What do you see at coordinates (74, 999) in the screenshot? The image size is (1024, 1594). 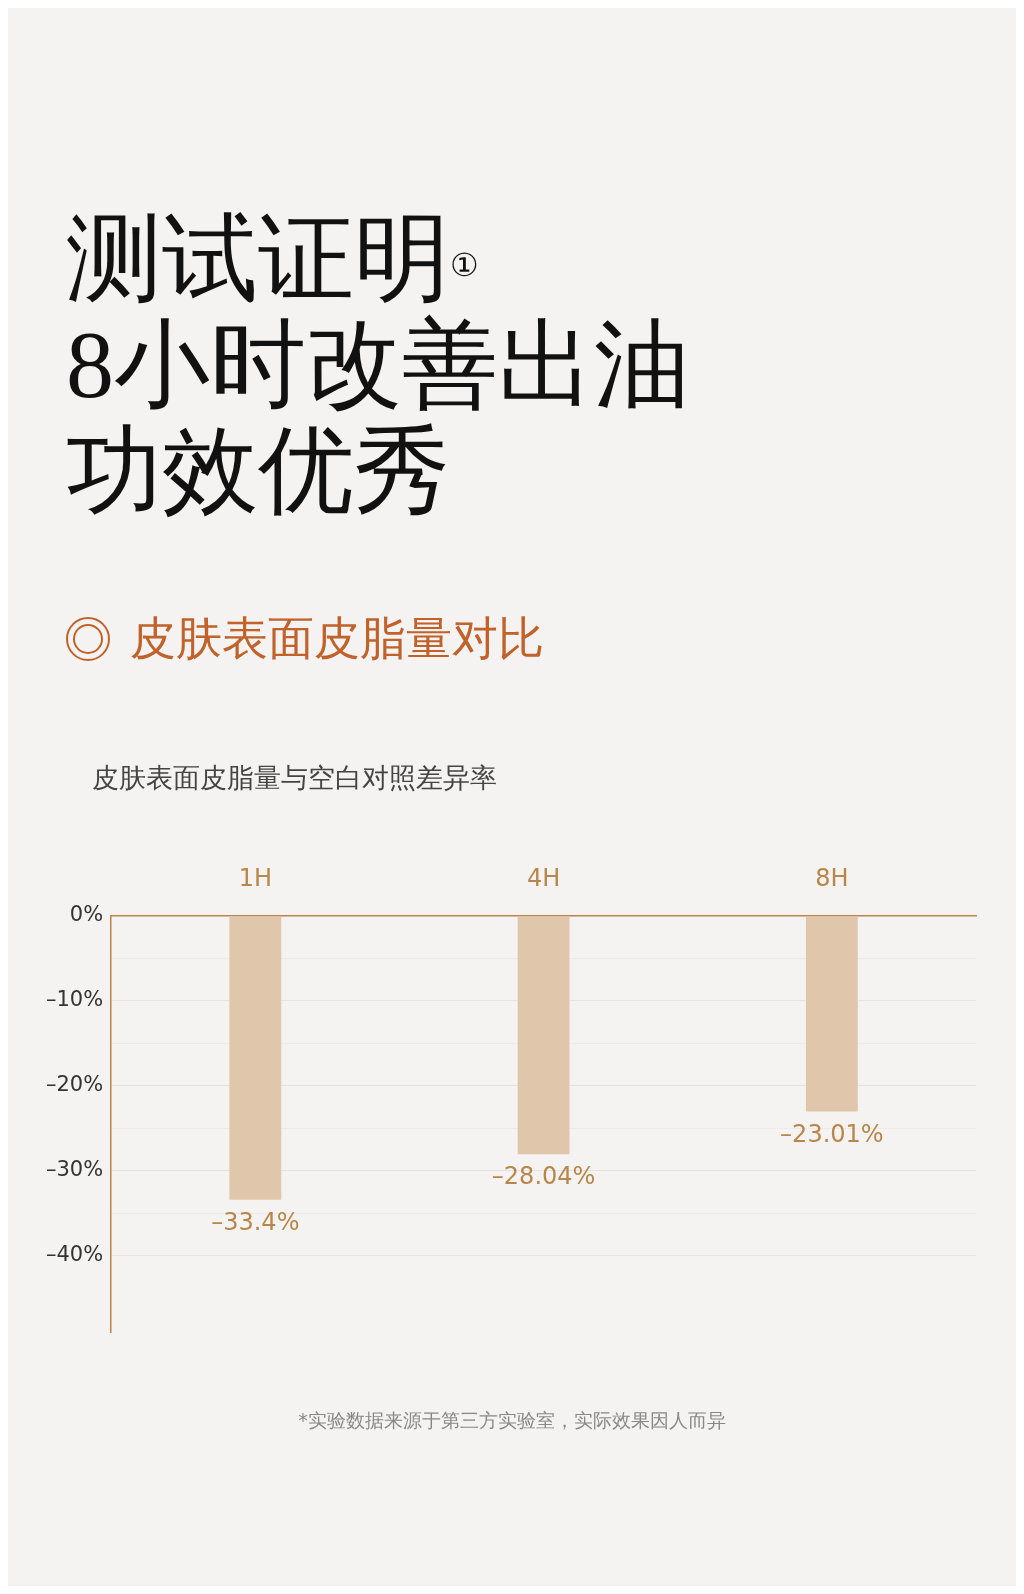 I see `y-tick-label: –10%` at bounding box center [74, 999].